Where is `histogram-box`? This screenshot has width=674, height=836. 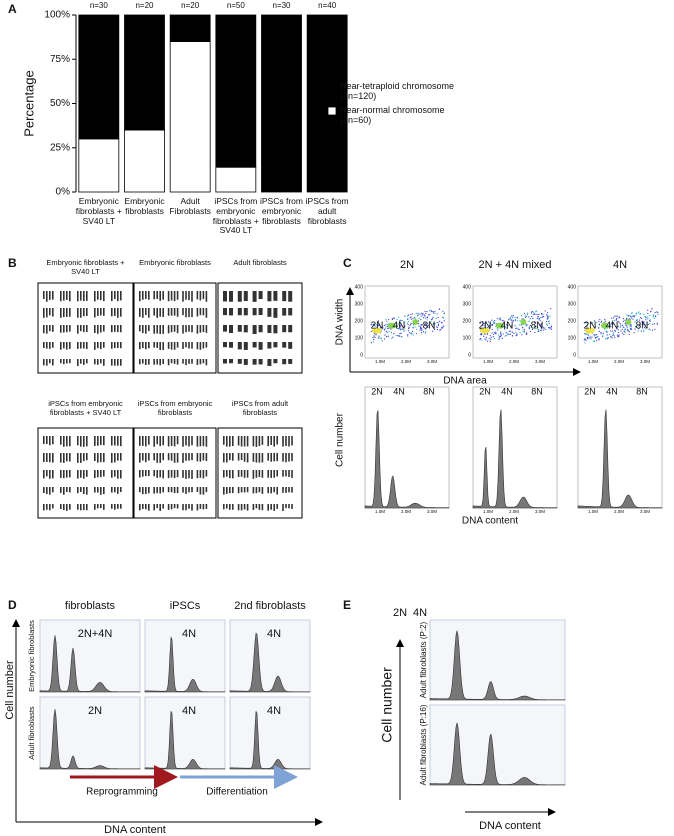
histogram-box is located at coordinates (270, 656).